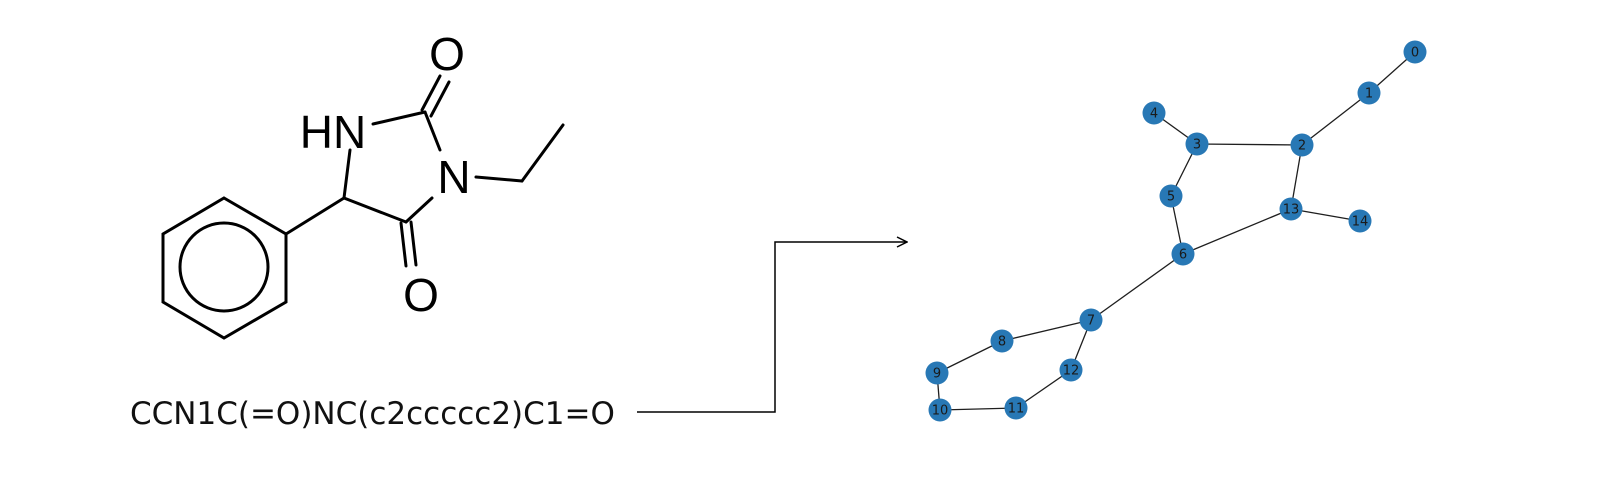 Image resolution: width=1600 pixels, height=486 pixels. I want to click on bond-c5-nh, so click(347, 174).